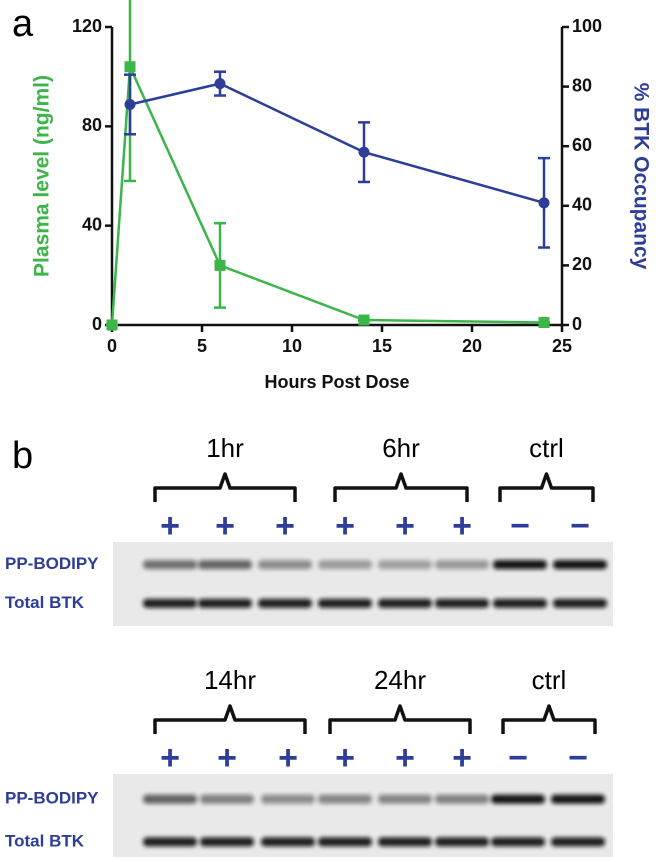 This screenshot has width=663, height=862. Describe the element at coordinates (640, 176) in the screenshot. I see `y2-axis-label: % BTK Occupancy` at that location.